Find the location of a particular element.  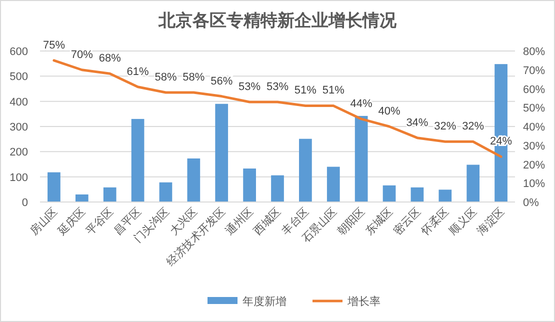

data-label: 34% is located at coordinates (417, 122).